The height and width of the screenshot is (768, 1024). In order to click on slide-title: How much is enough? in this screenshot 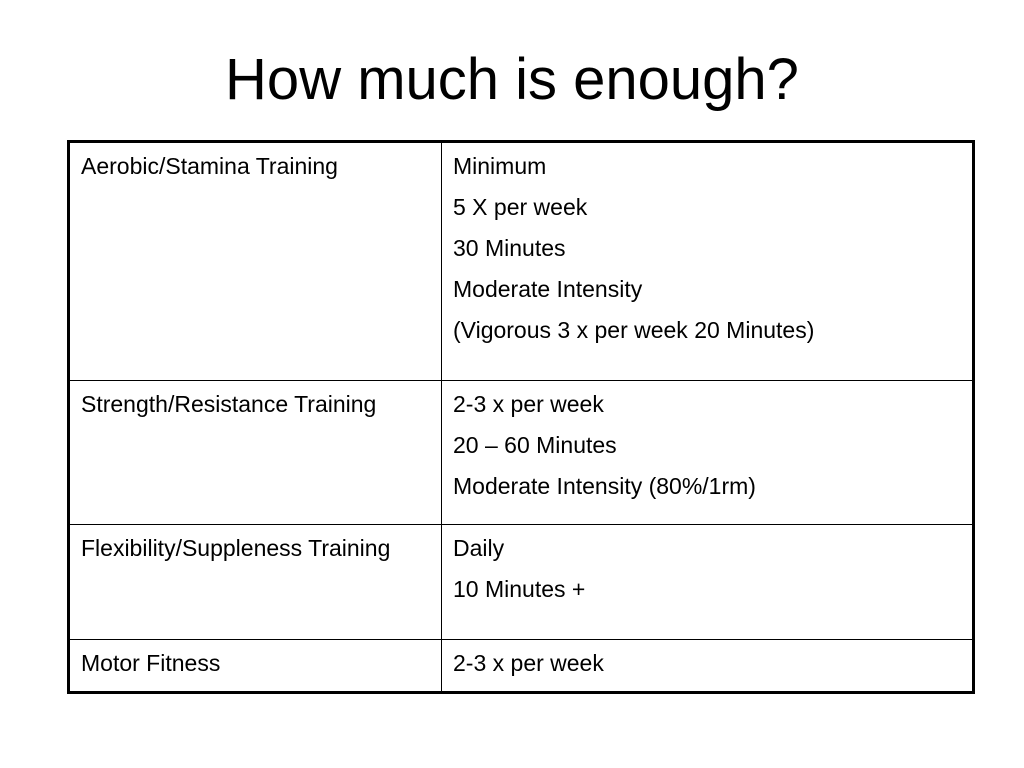, I will do `click(512, 79)`.